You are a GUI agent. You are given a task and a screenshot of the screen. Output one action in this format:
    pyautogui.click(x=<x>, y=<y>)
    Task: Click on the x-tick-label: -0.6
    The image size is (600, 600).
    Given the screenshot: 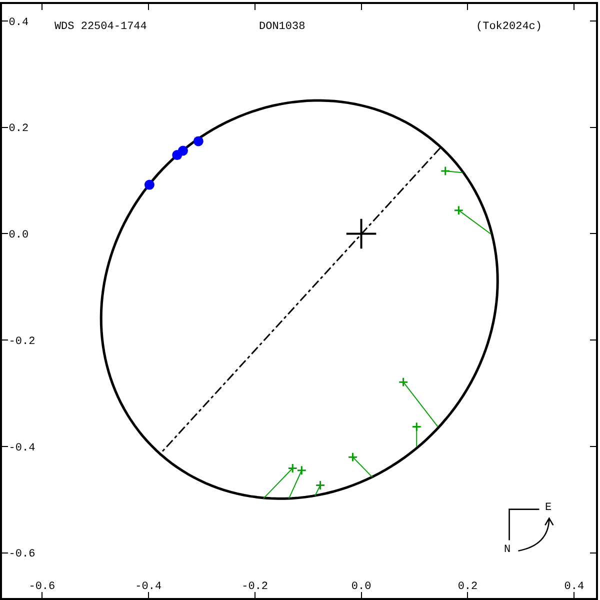 What is the action you would take?
    pyautogui.click(x=42, y=587)
    